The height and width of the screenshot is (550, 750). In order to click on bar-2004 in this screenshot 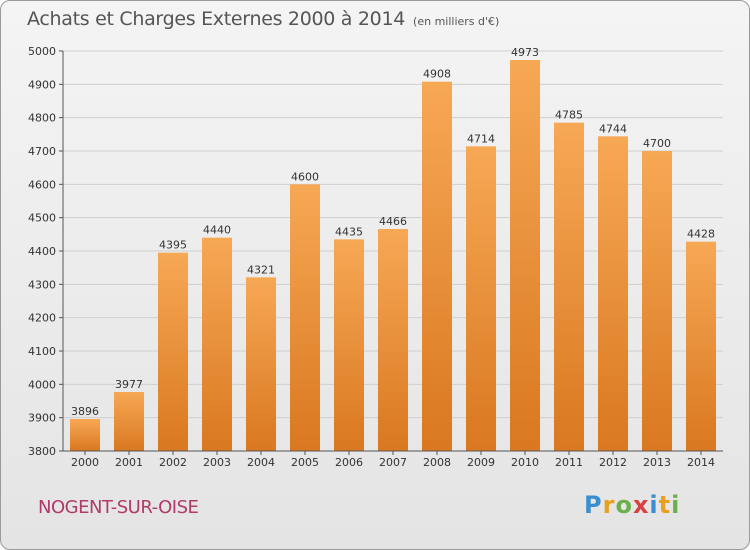, I will do `click(261, 364)`.